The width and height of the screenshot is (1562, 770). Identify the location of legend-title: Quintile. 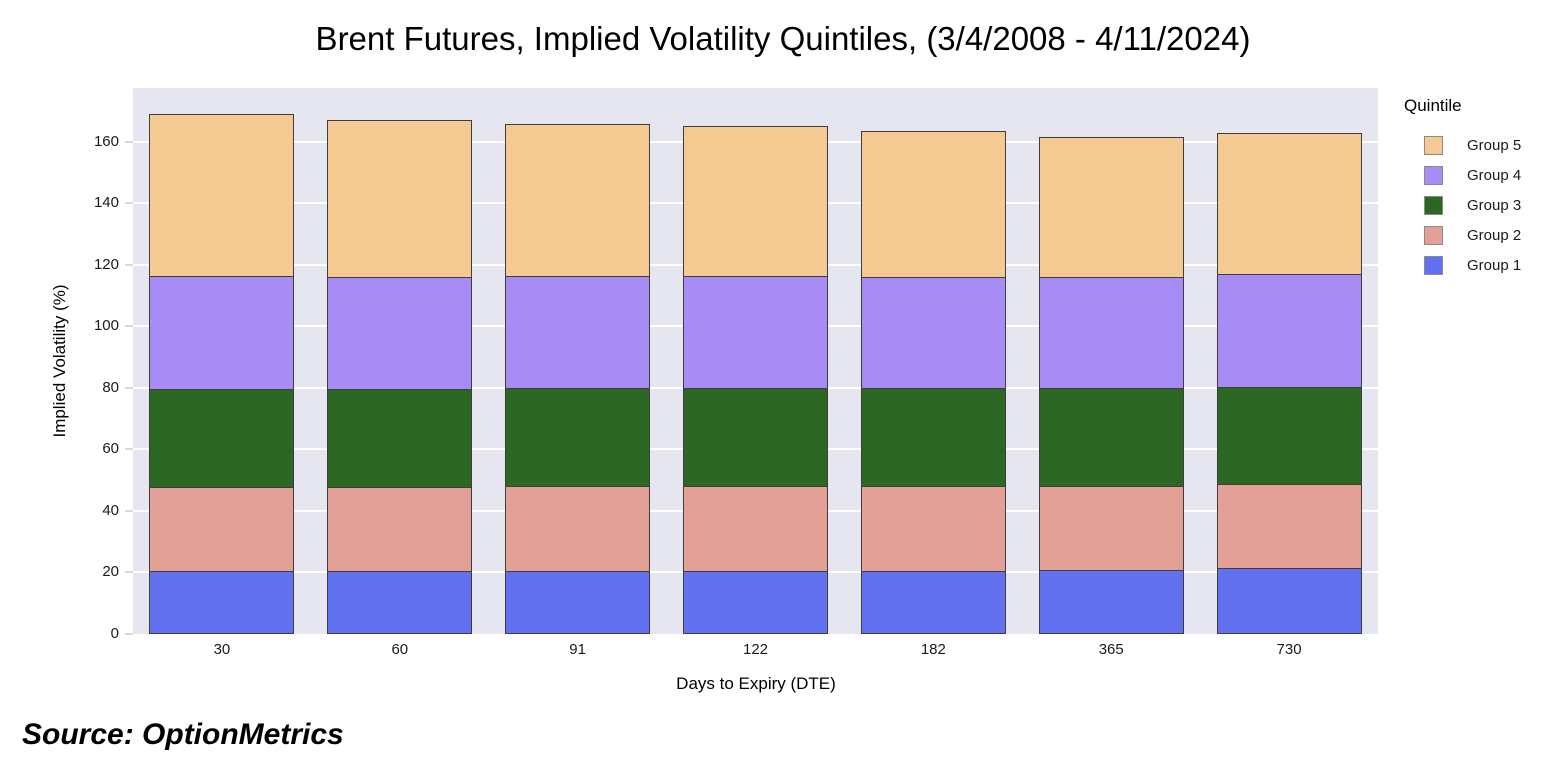
(1433, 105).